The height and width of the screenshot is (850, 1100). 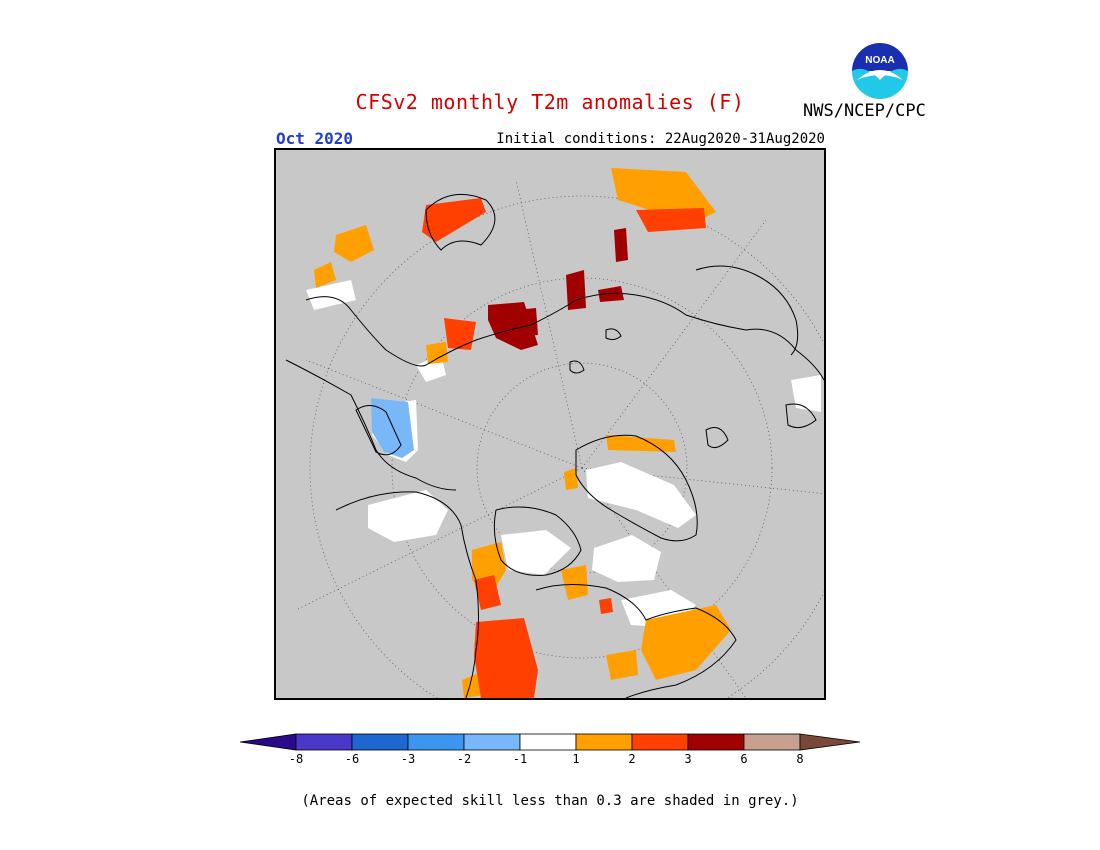 What do you see at coordinates (744, 759) in the screenshot?
I see `legend-tick: 6` at bounding box center [744, 759].